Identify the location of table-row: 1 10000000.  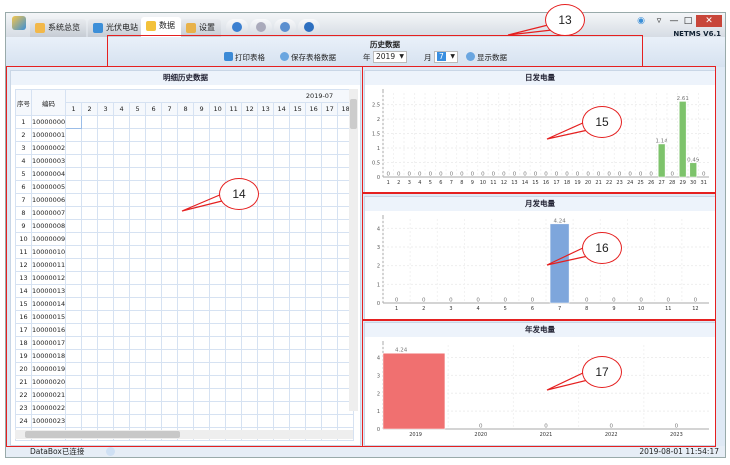
(185, 122).